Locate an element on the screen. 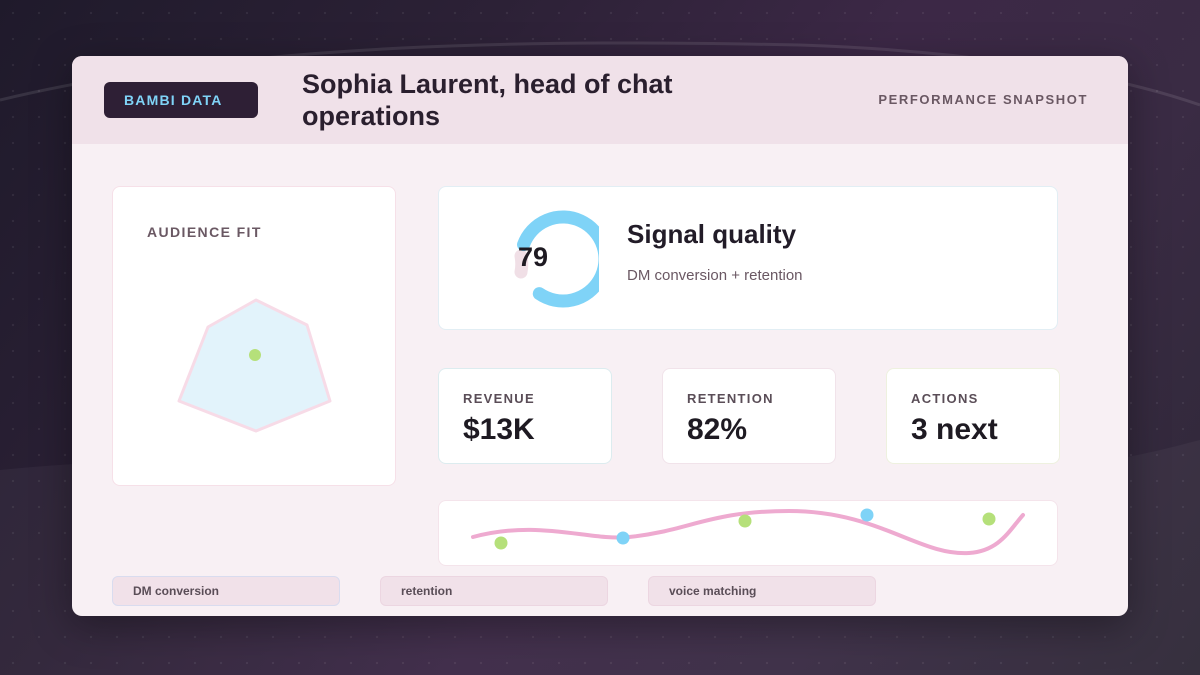 The width and height of the screenshot is (1200, 675). radar-polygon is located at coordinates (254, 365).